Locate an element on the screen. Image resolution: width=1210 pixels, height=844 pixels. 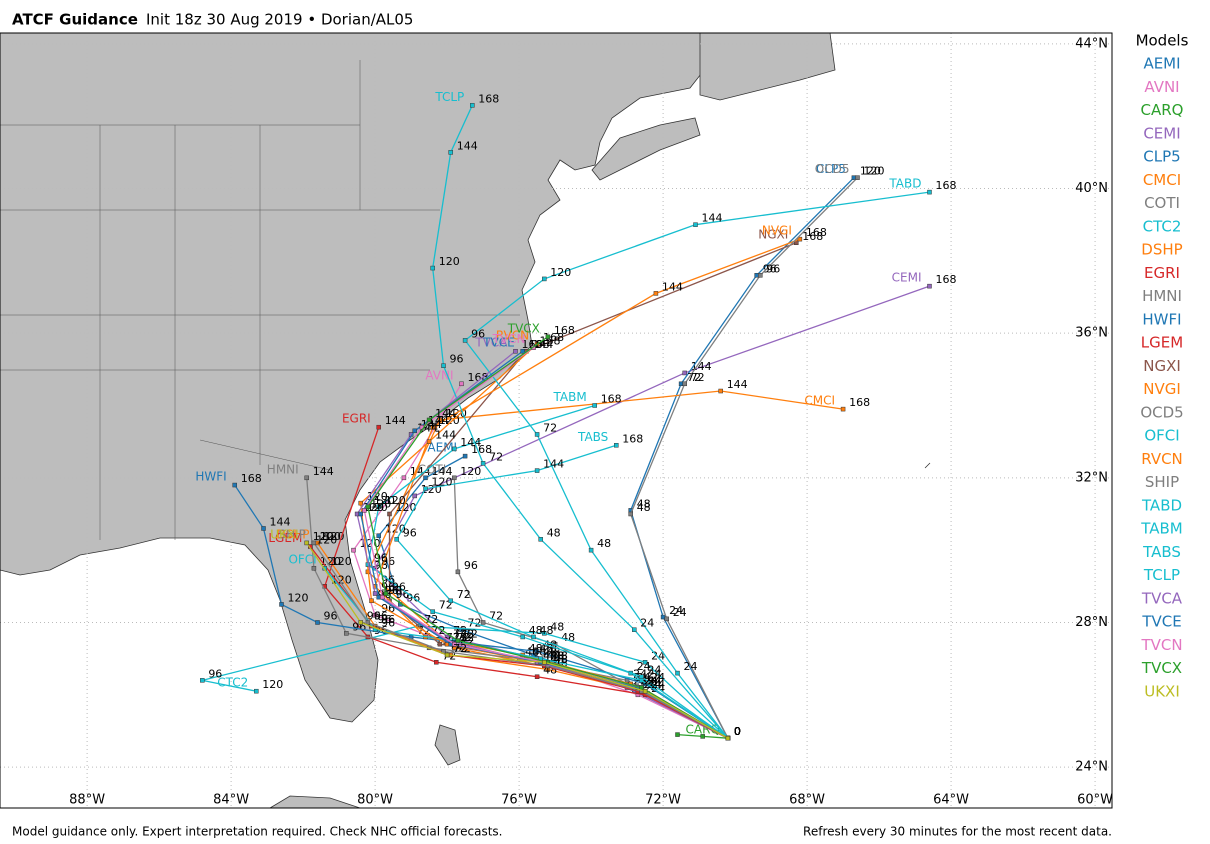
legend-entry: CLP5 is located at coordinates (1161, 157).